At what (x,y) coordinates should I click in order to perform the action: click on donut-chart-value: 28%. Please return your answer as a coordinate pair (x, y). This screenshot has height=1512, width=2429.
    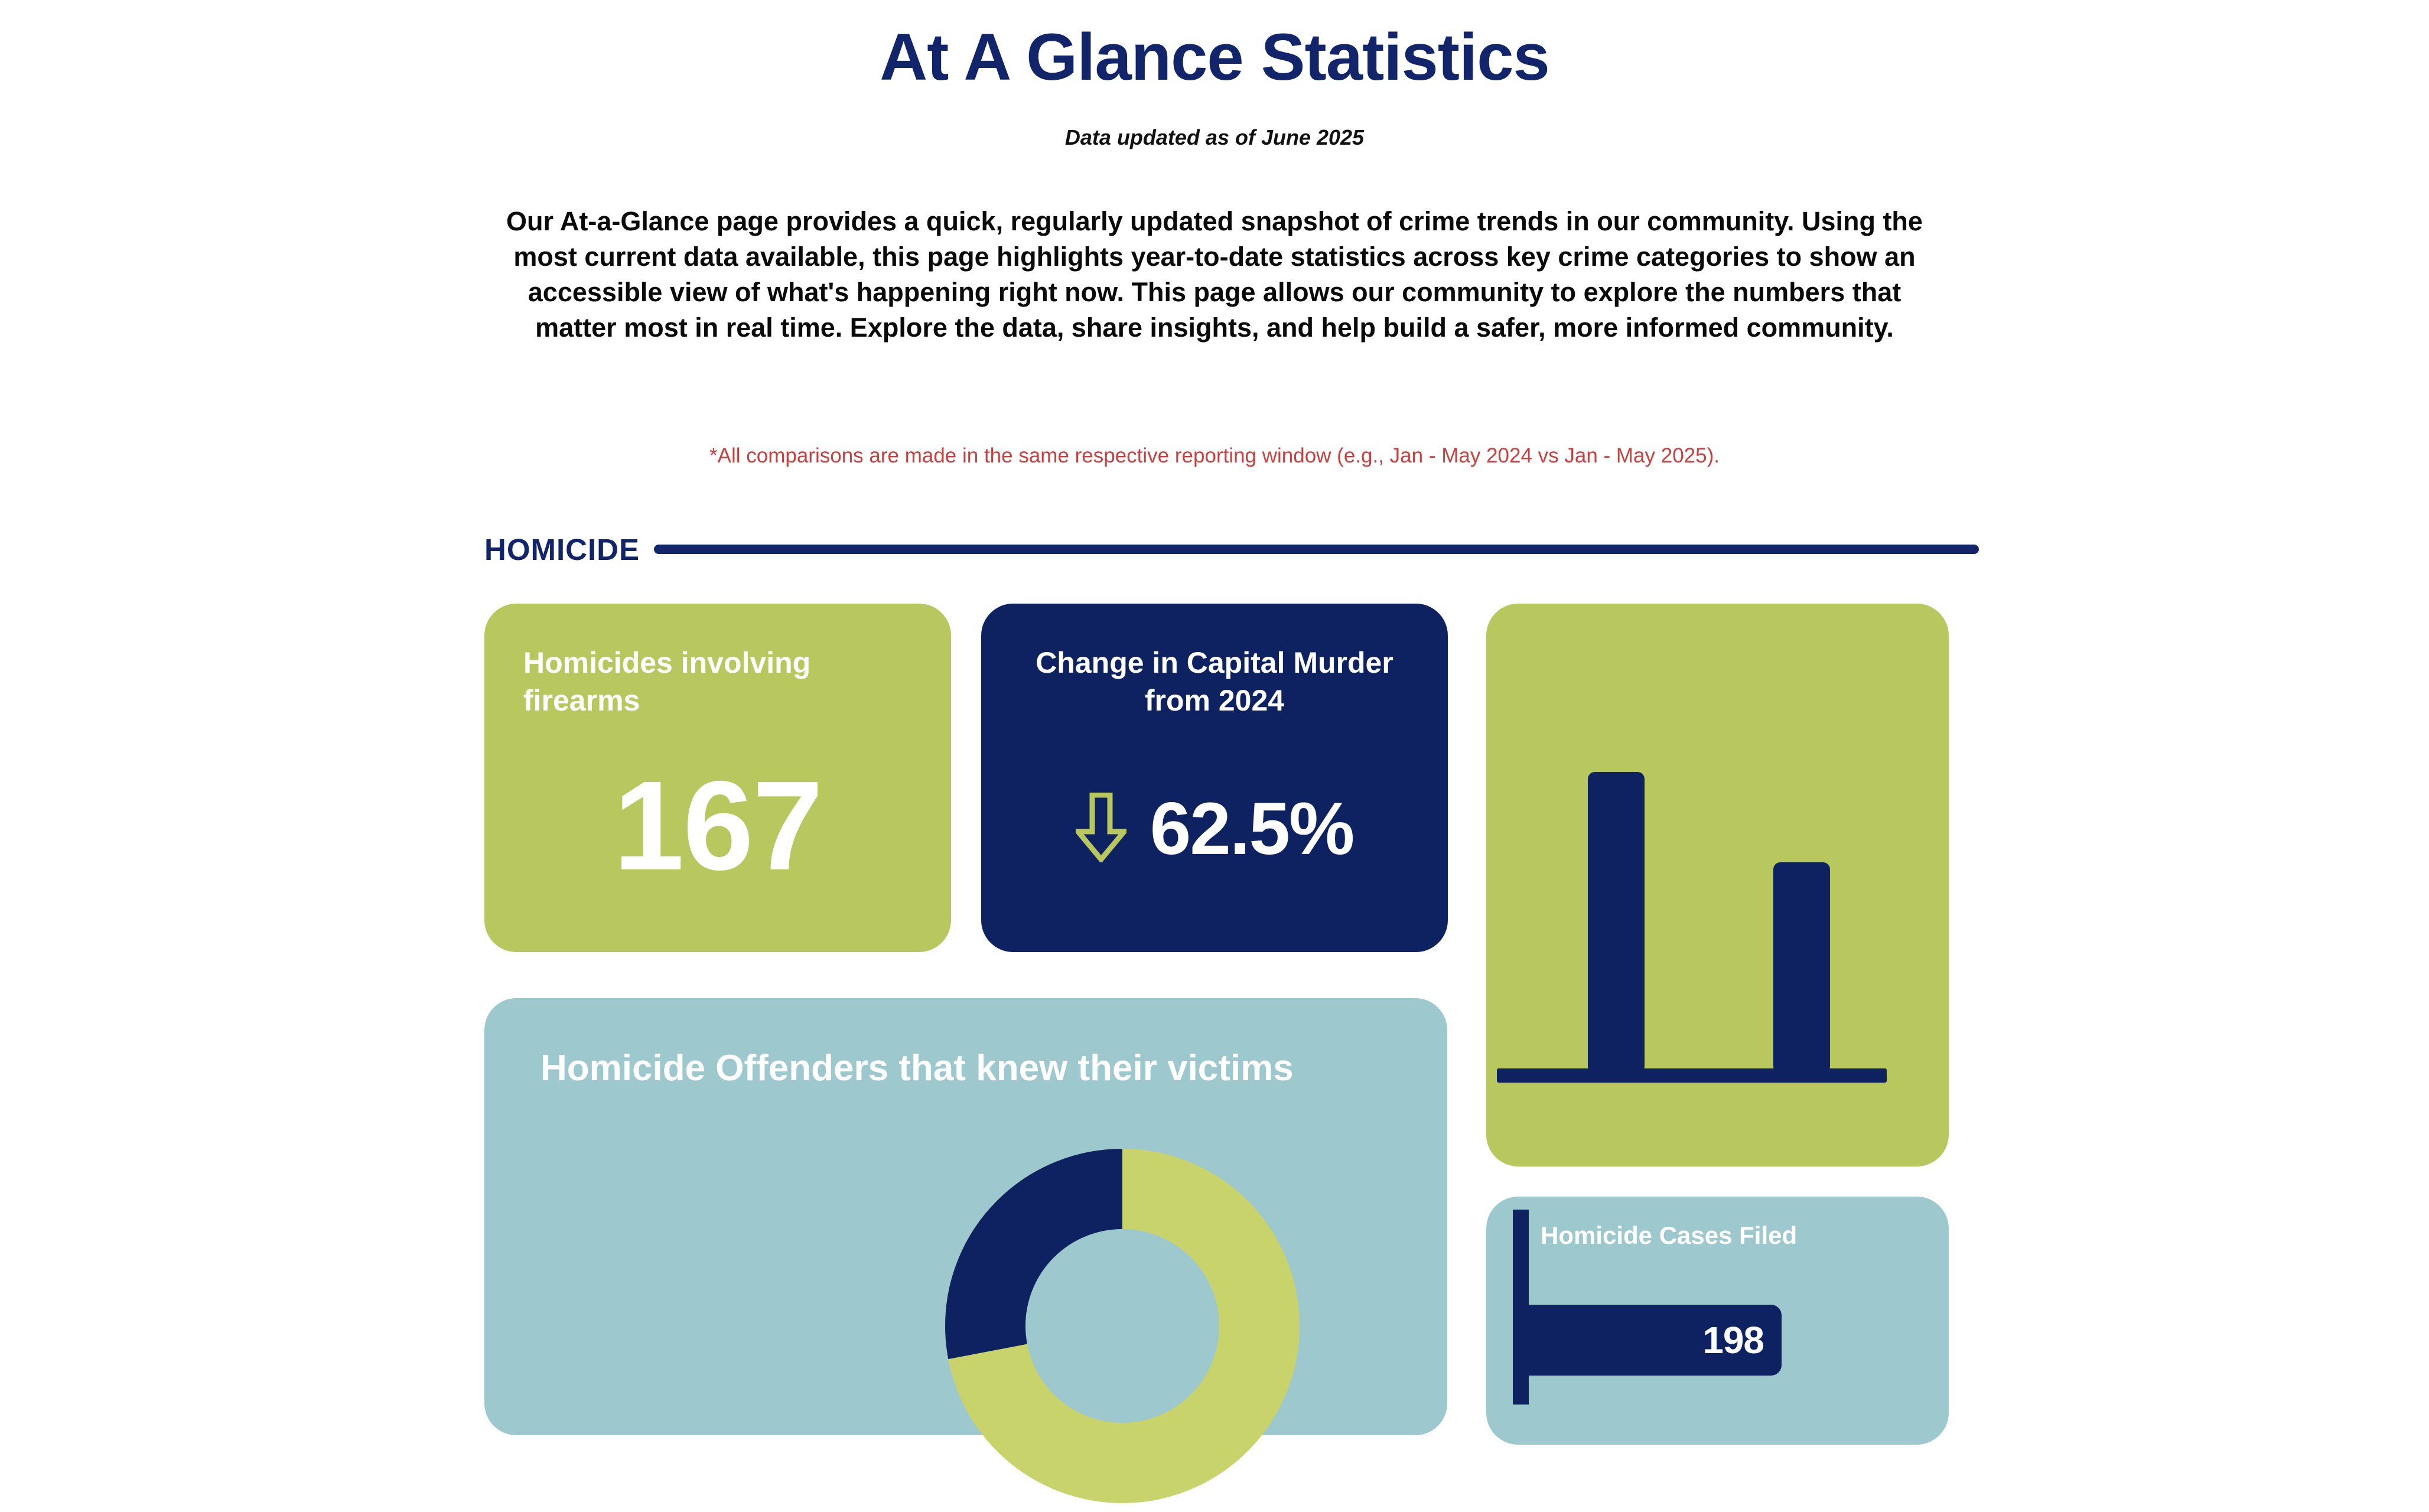
    Looking at the image, I should click on (218, 1308).